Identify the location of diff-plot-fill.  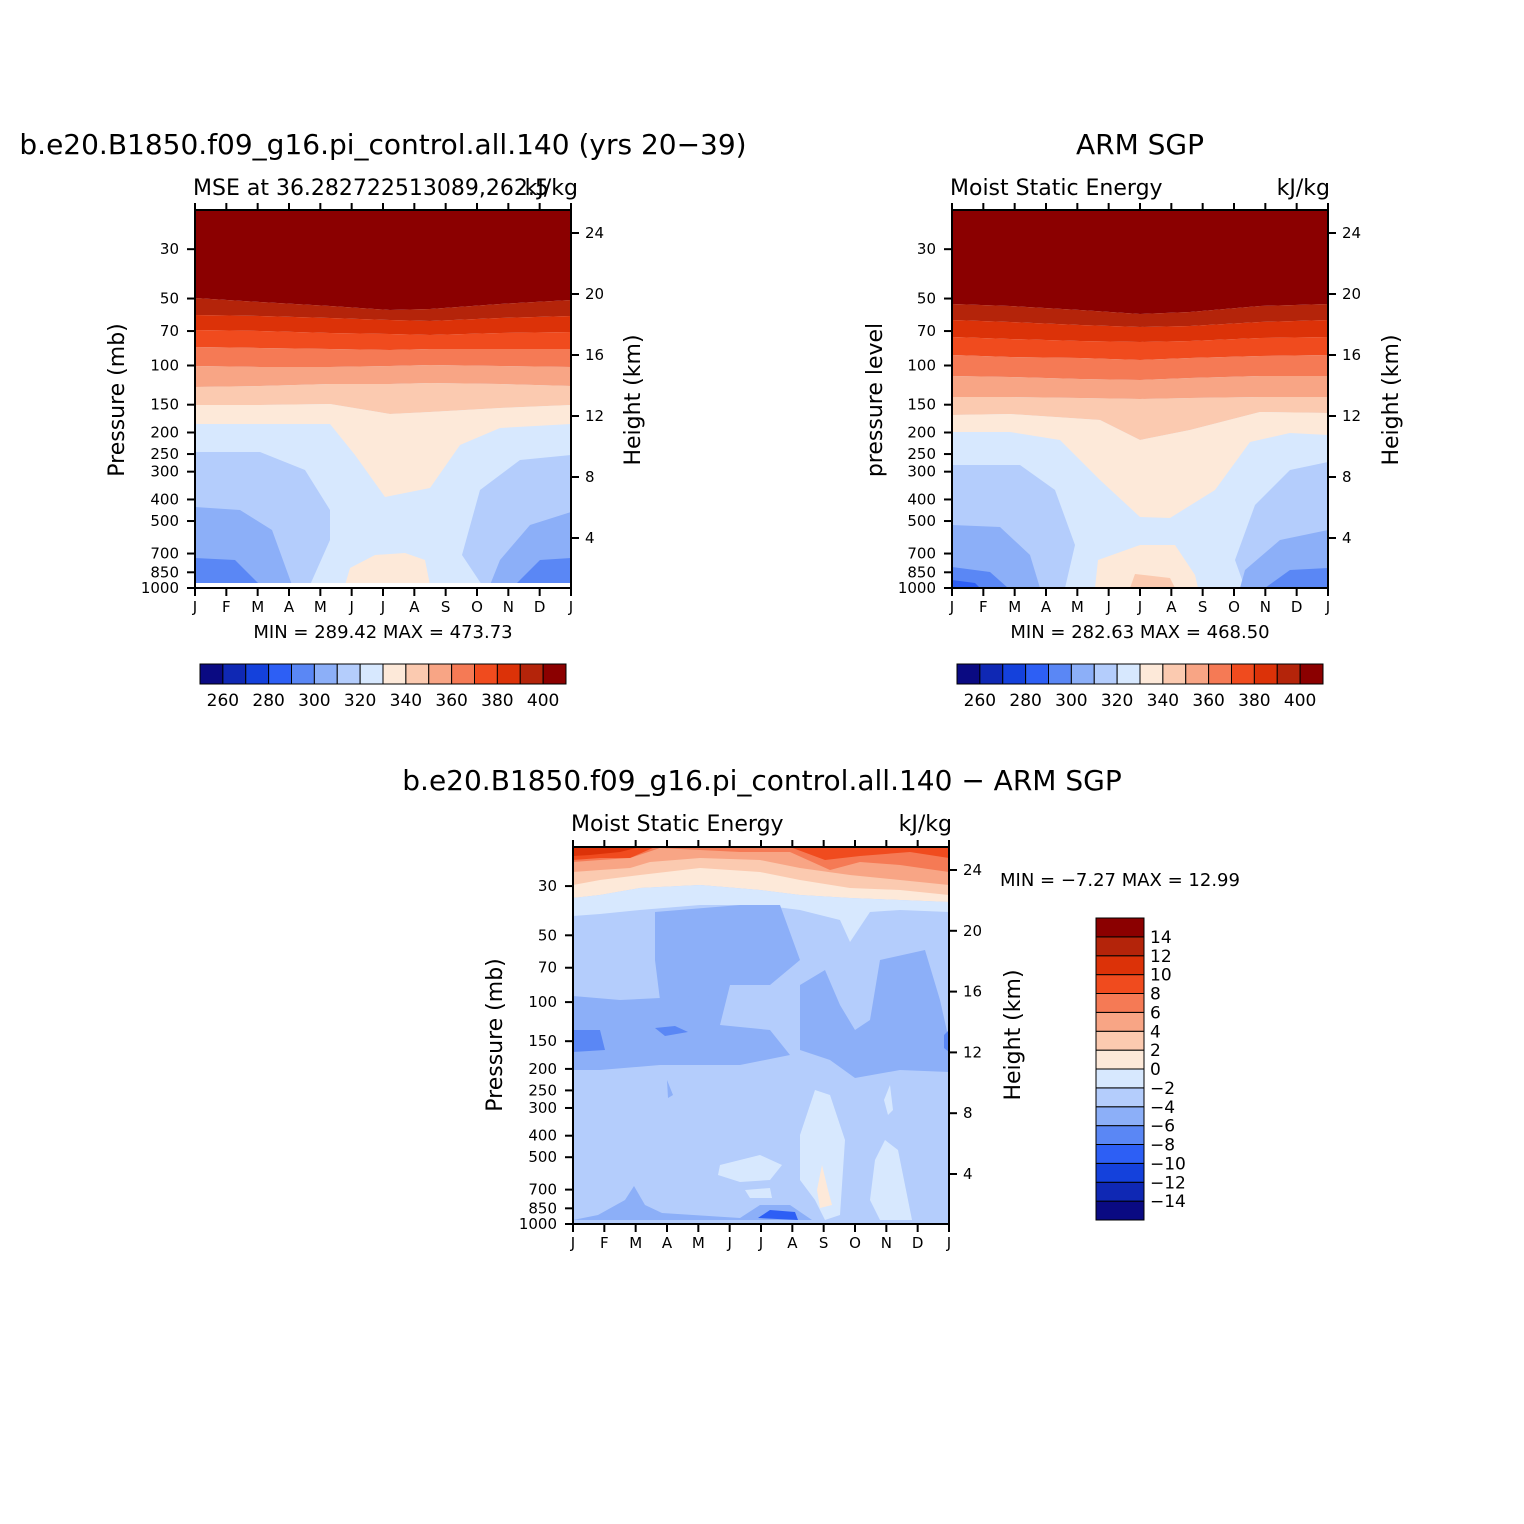
(761, 1035).